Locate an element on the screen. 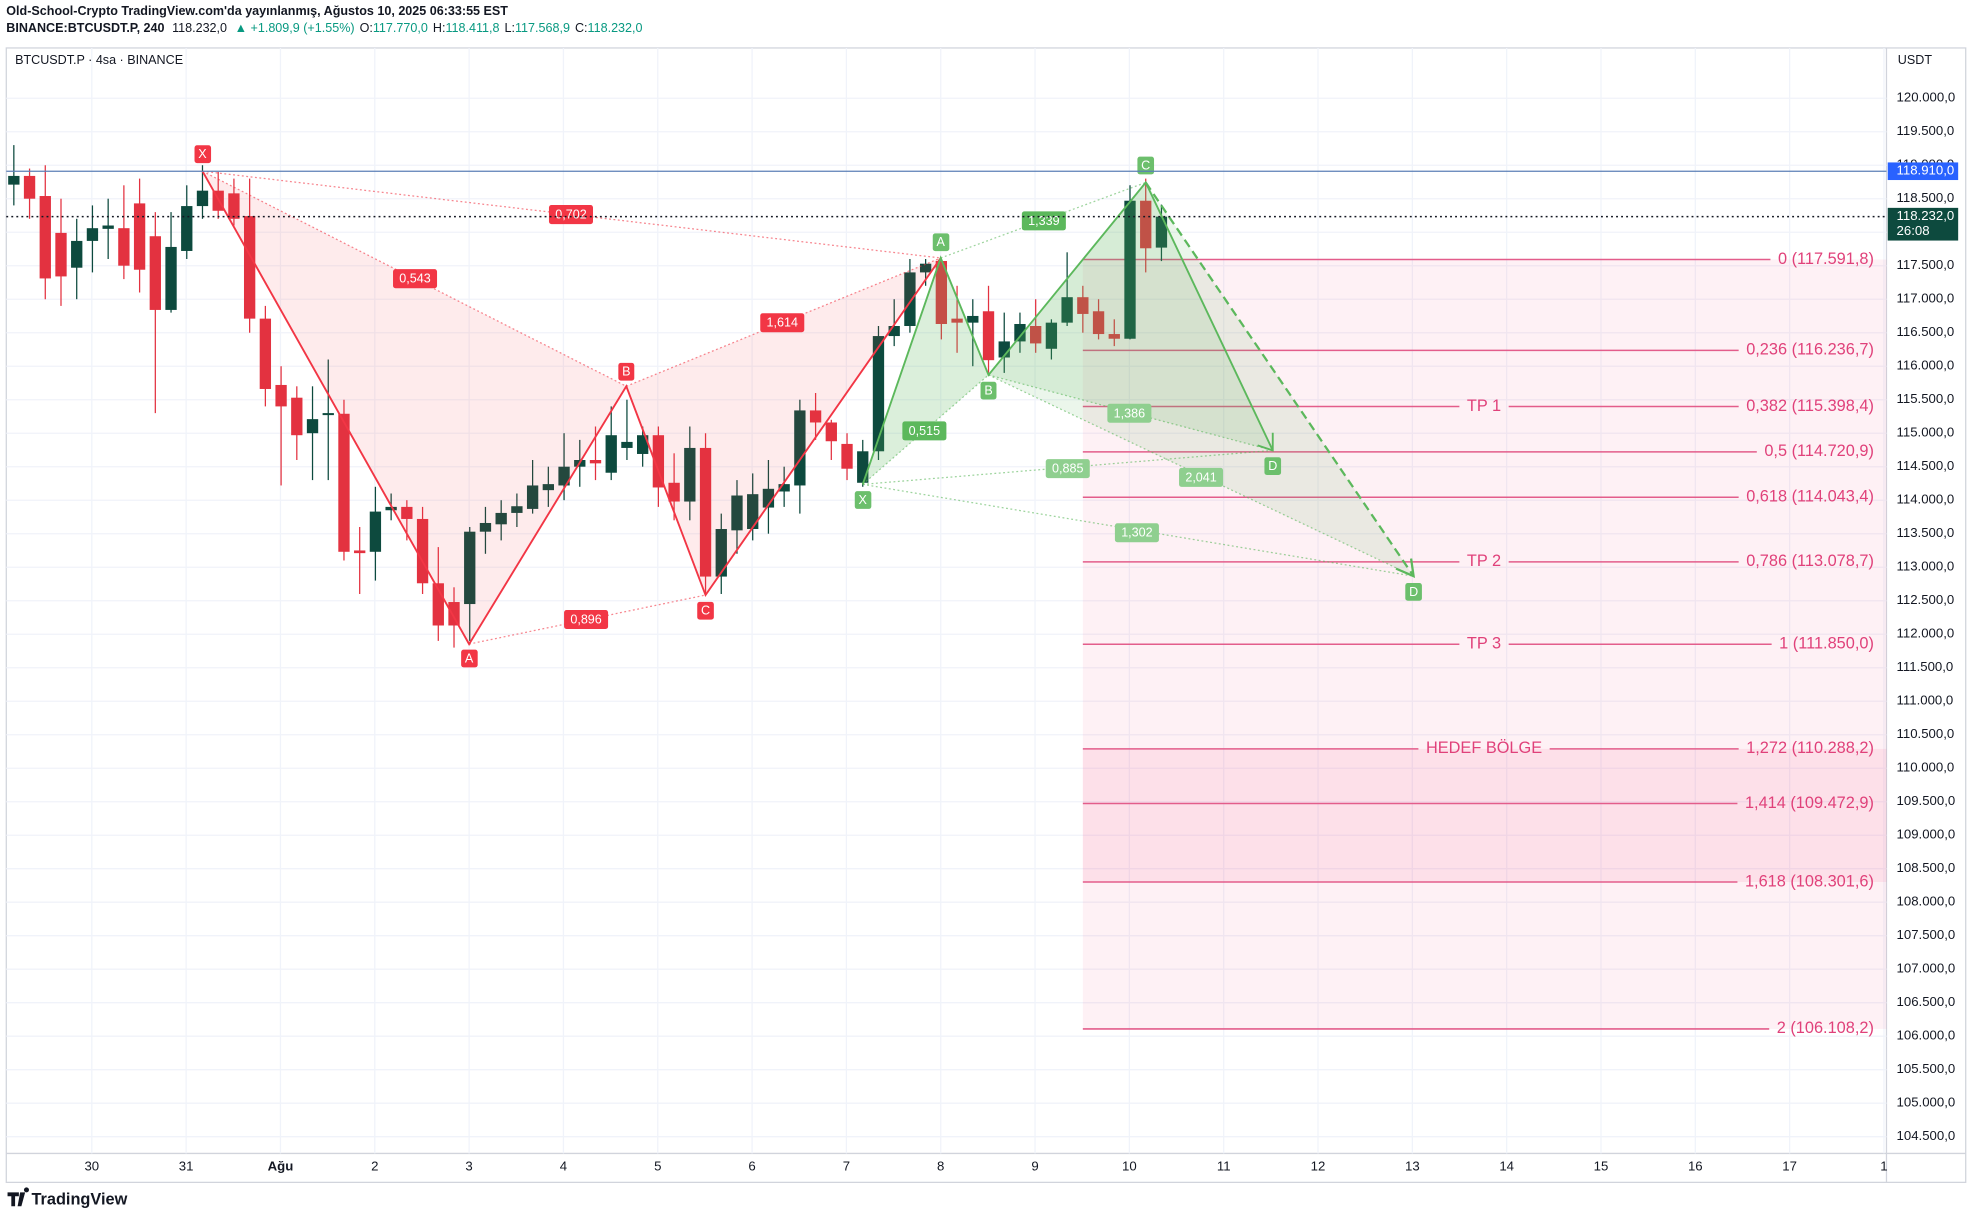 This screenshot has width=1972, height=1219. current-price-tag is located at coordinates (1923, 224).